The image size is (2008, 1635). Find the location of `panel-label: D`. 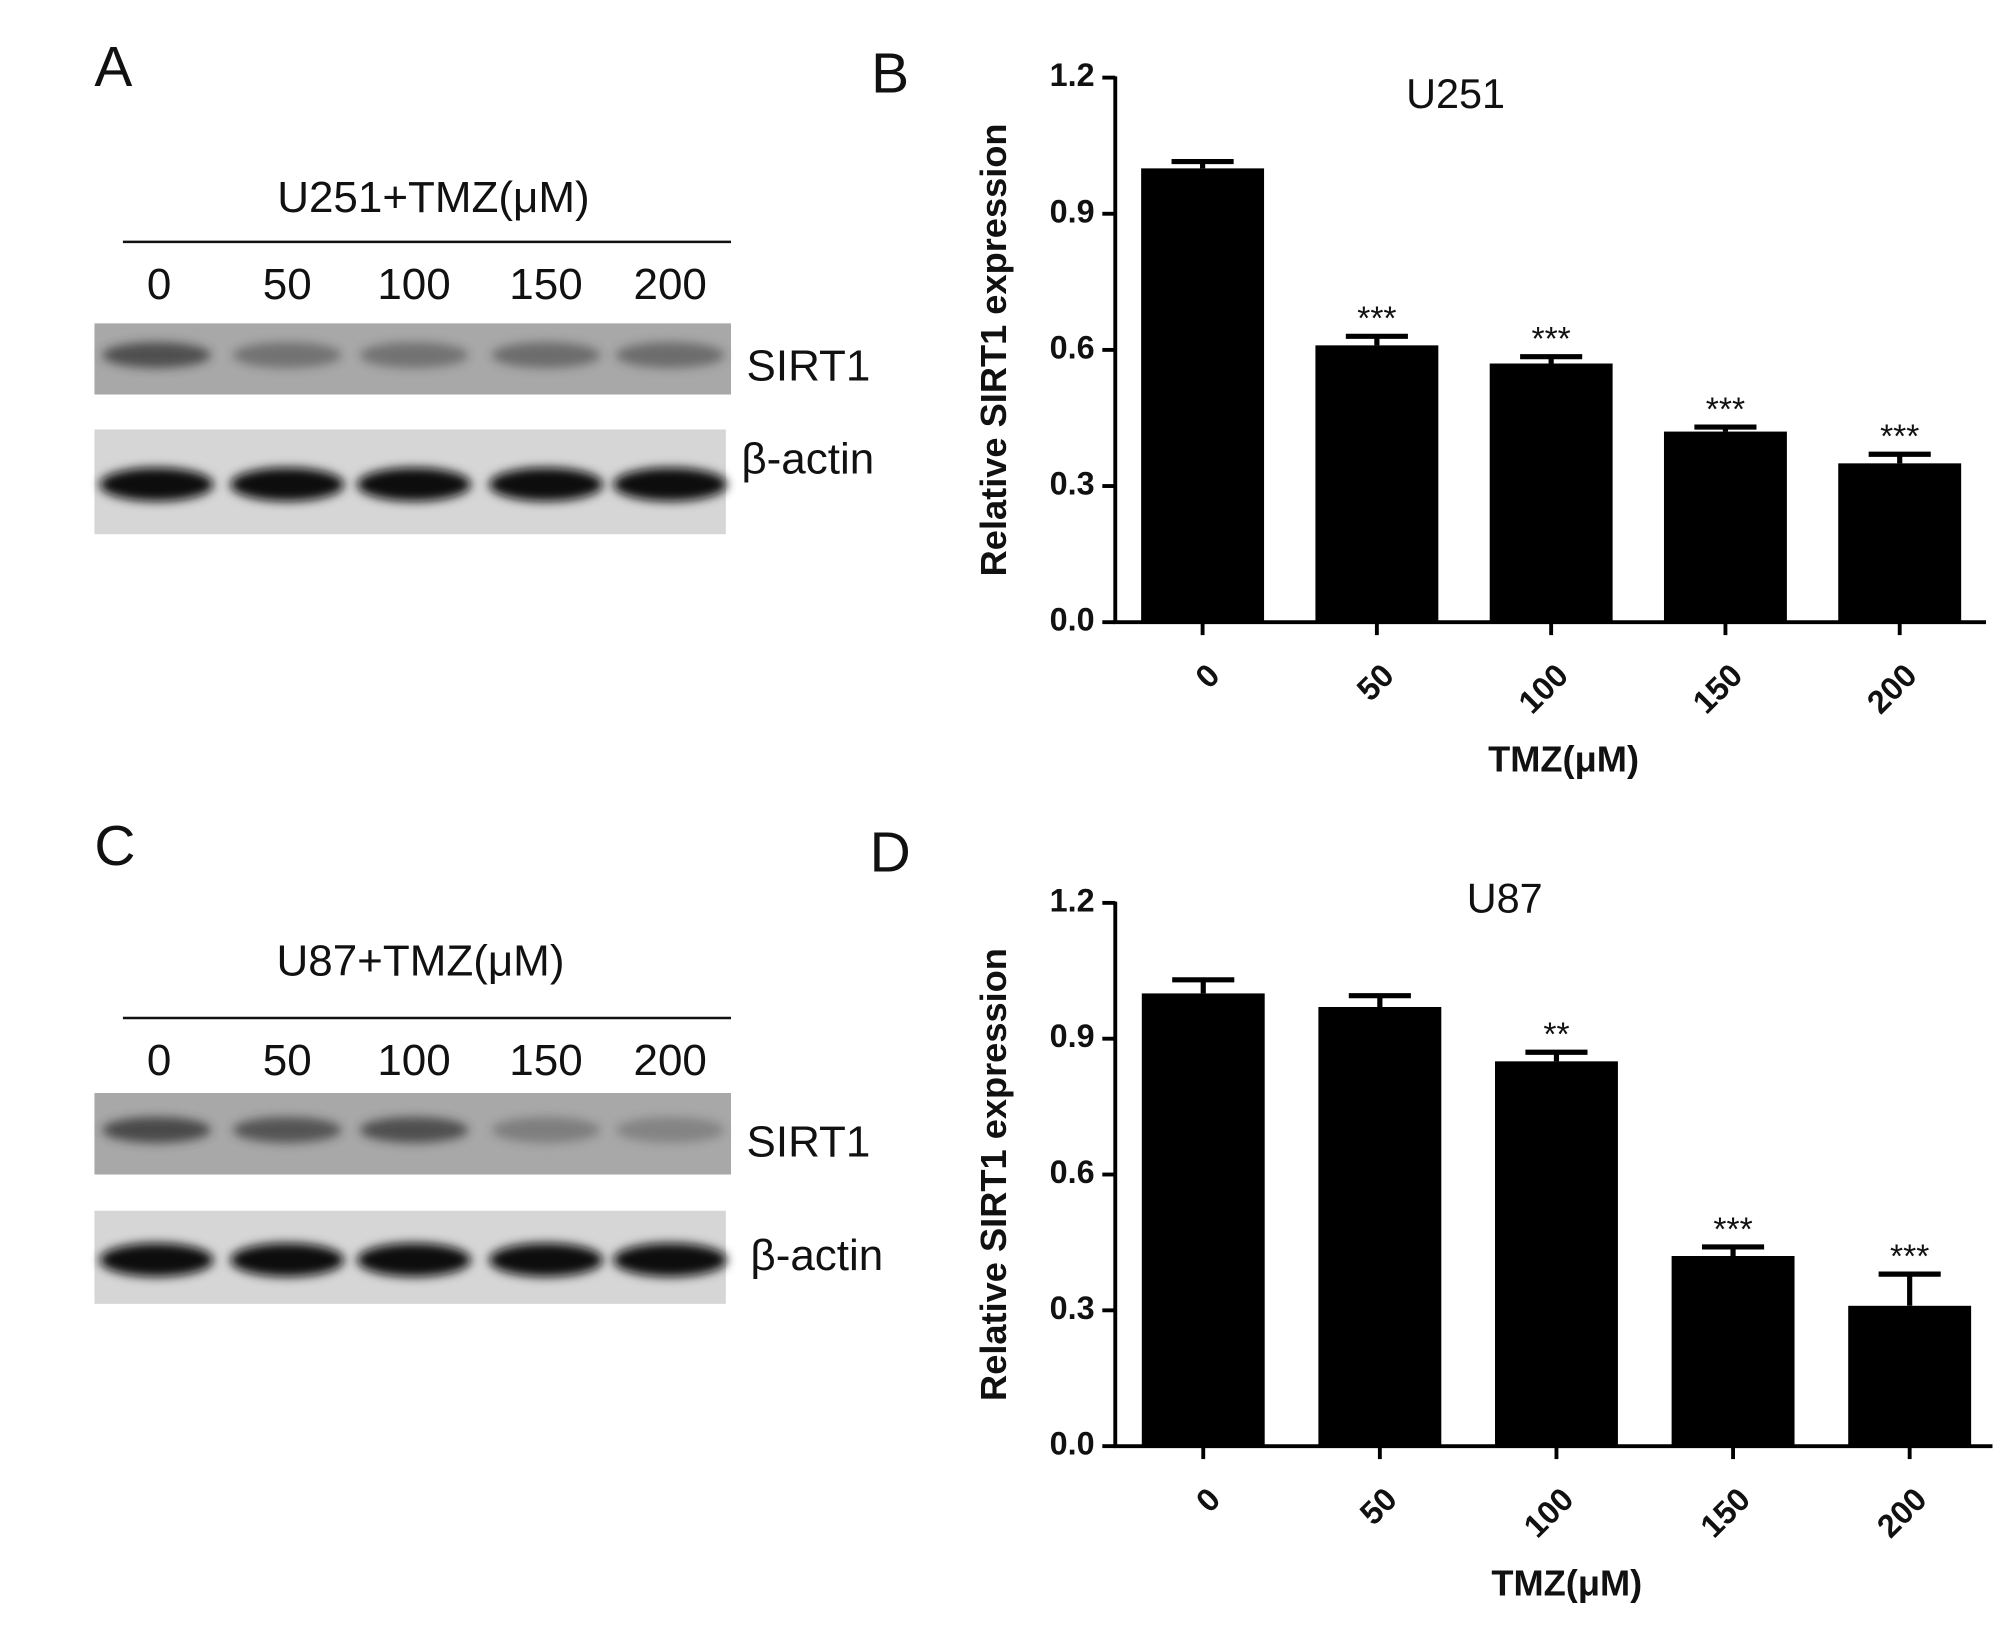

panel-label: D is located at coordinates (890, 852).